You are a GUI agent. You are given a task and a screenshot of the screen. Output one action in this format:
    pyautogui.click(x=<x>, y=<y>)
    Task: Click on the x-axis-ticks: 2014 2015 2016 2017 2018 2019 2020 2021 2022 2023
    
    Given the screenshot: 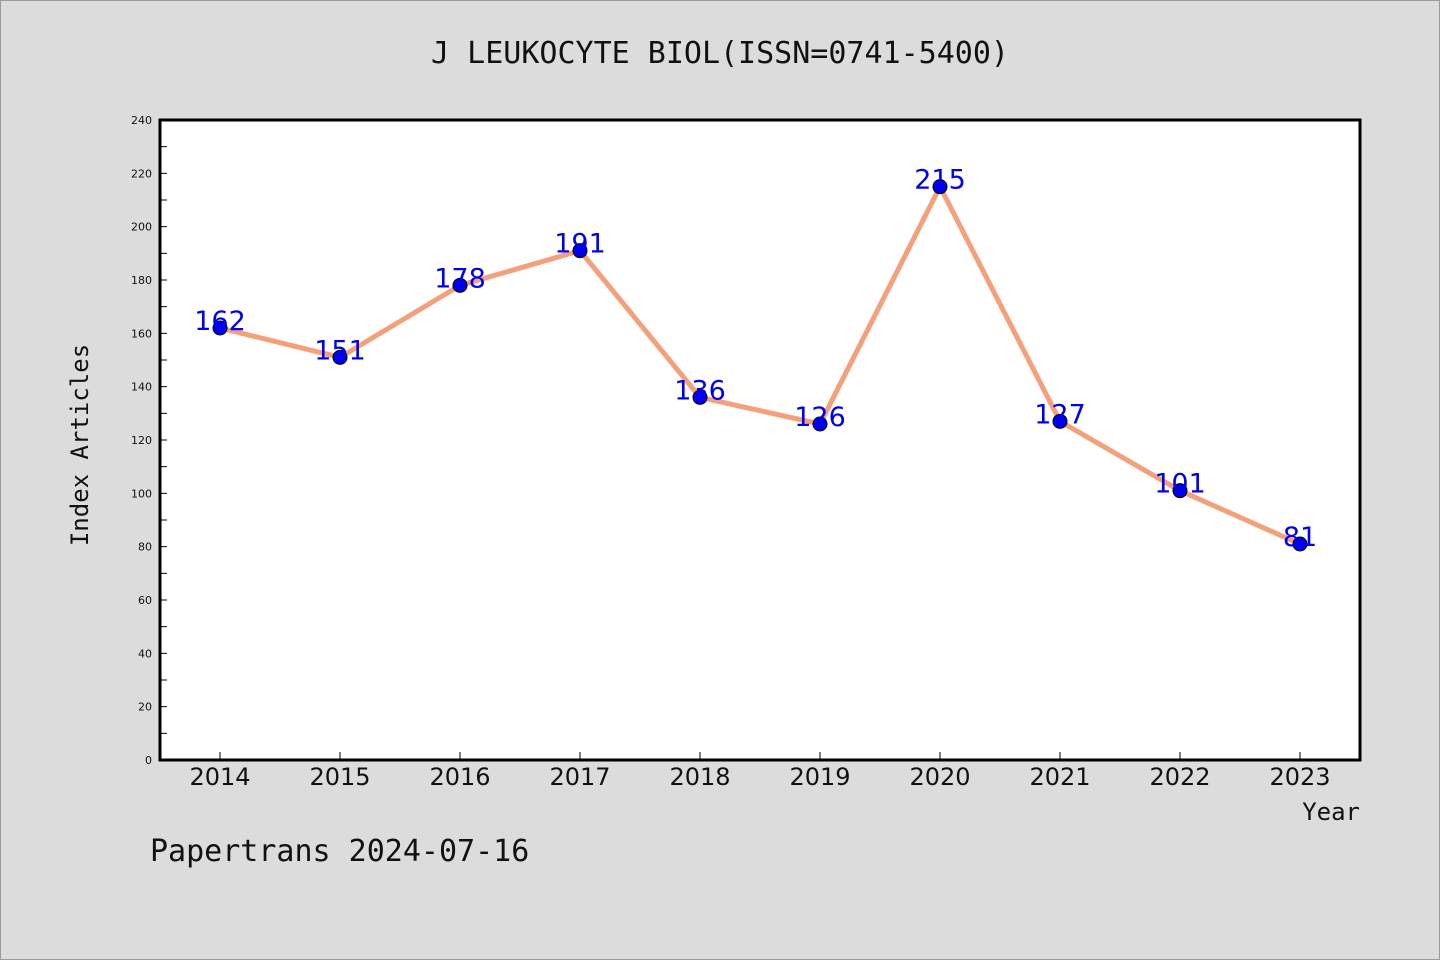 What is the action you would take?
    pyautogui.click(x=760, y=771)
    